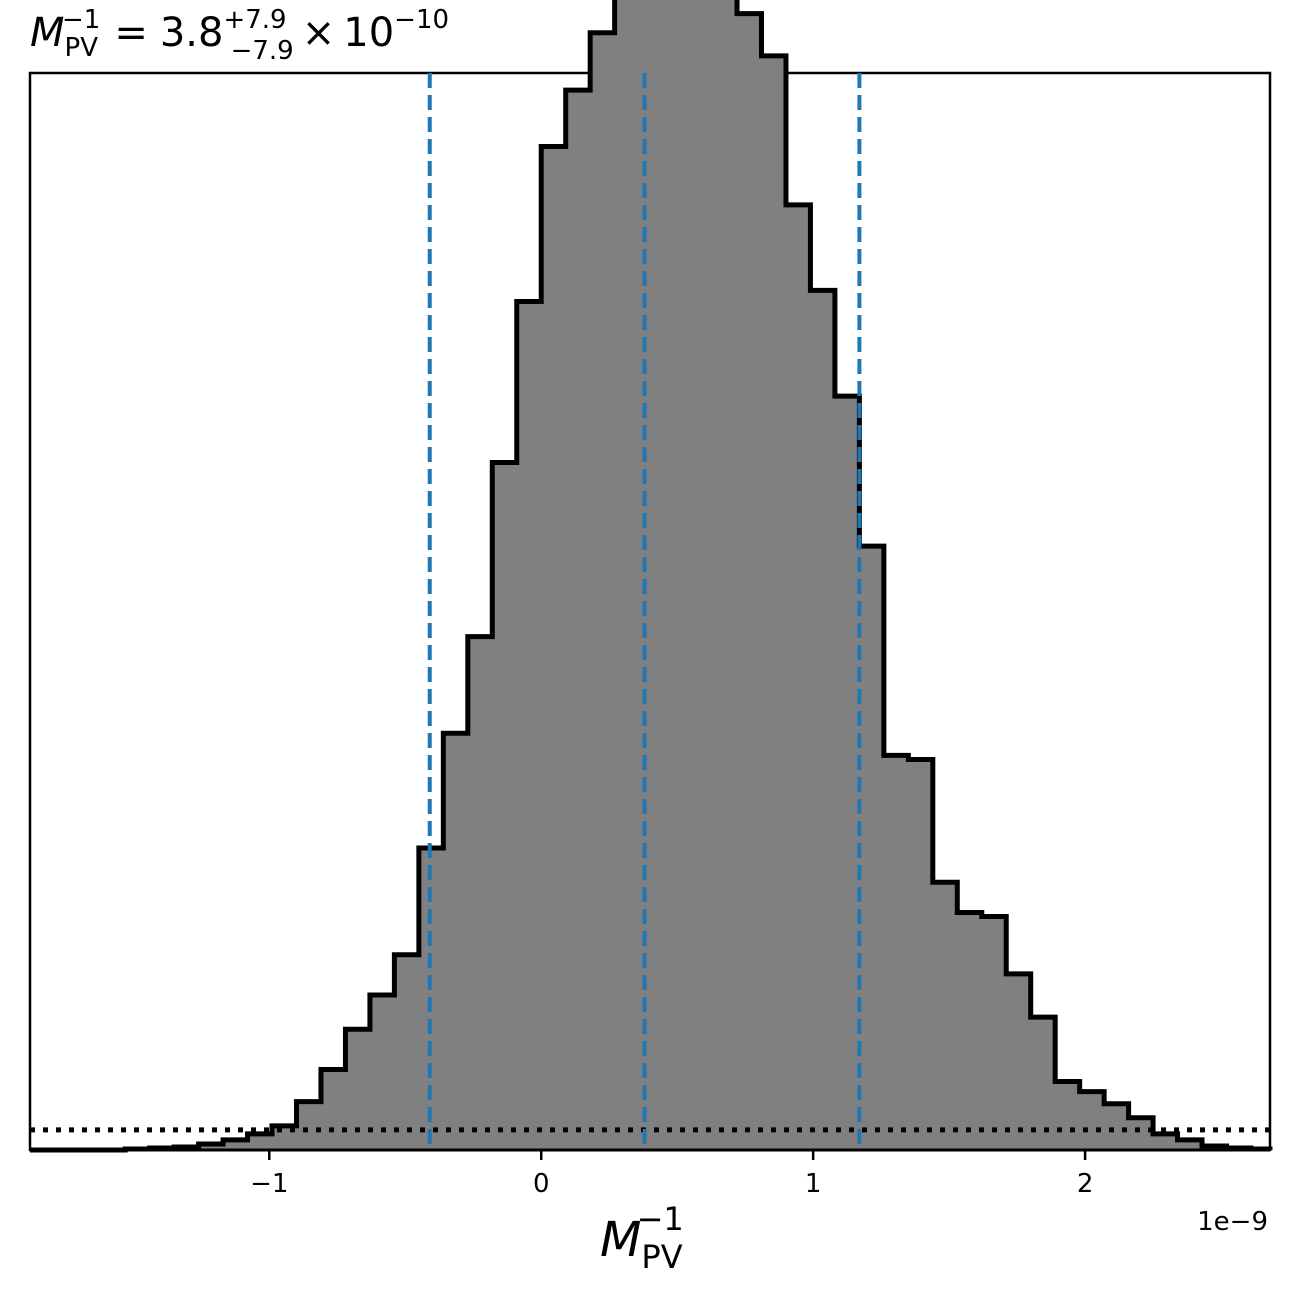 This screenshot has height=1293, width=1289. What do you see at coordinates (661, 1257) in the screenshot?
I see `xlabel-sub: PV` at bounding box center [661, 1257].